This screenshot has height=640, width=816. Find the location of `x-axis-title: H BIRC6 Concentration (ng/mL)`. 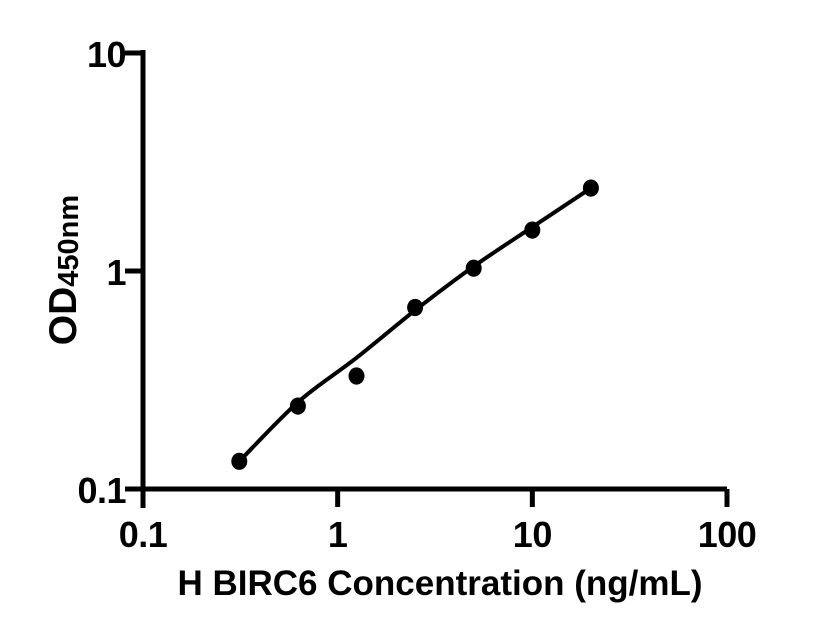

x-axis-title: H BIRC6 Concentration (ng/mL) is located at coordinates (440, 583).